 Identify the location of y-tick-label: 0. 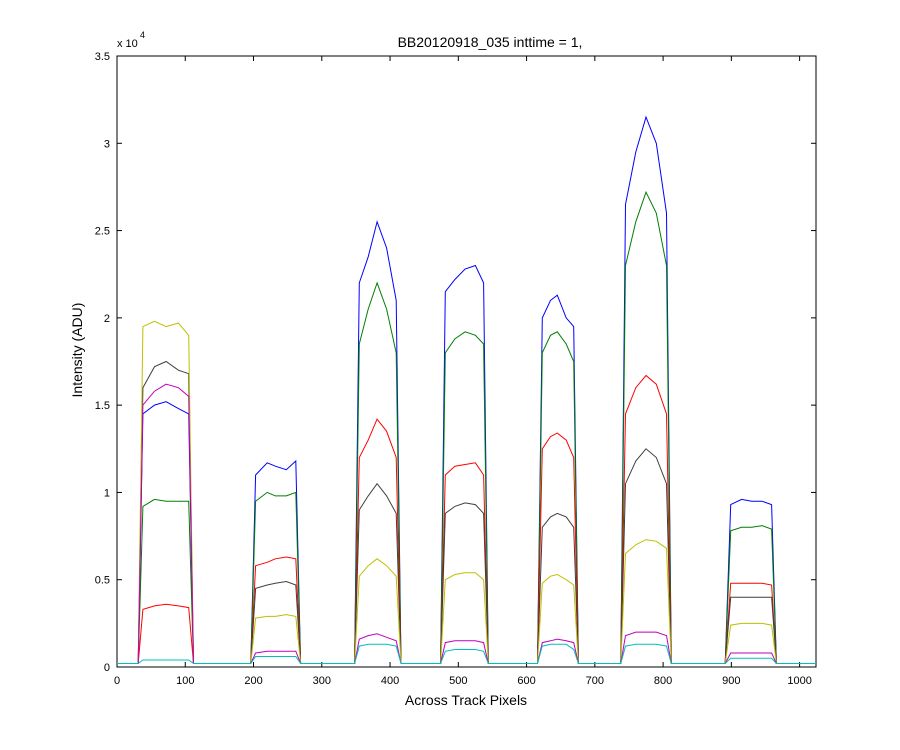
(107, 668).